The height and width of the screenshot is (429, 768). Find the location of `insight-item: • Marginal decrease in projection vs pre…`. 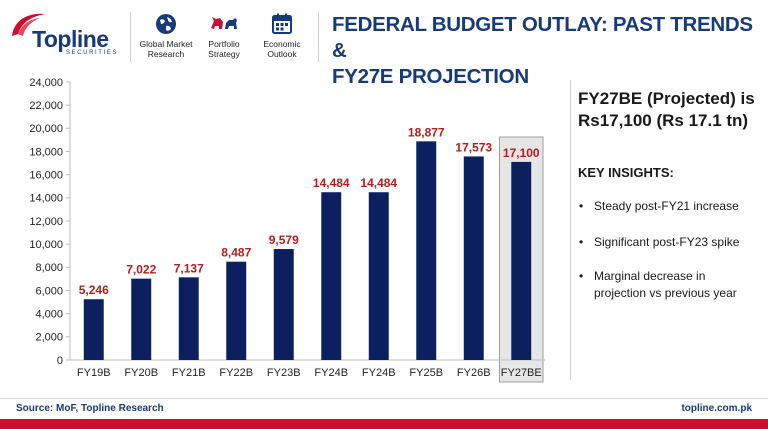

insight-item: • Marginal decrease in projection vs pre… is located at coordinates (670, 285).